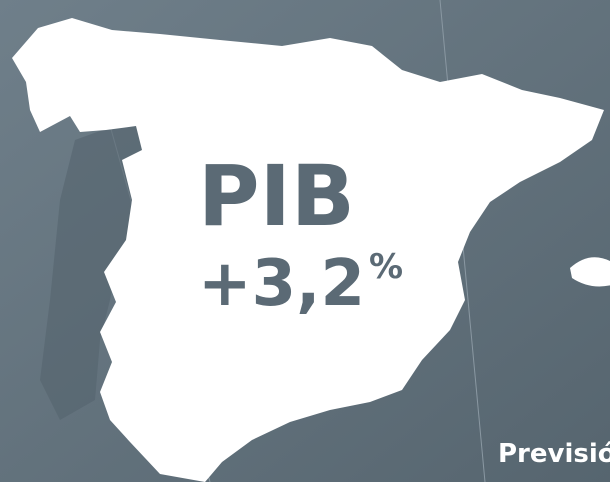 The height and width of the screenshot is (482, 610). I want to click on headline-unit: %, so click(386, 267).